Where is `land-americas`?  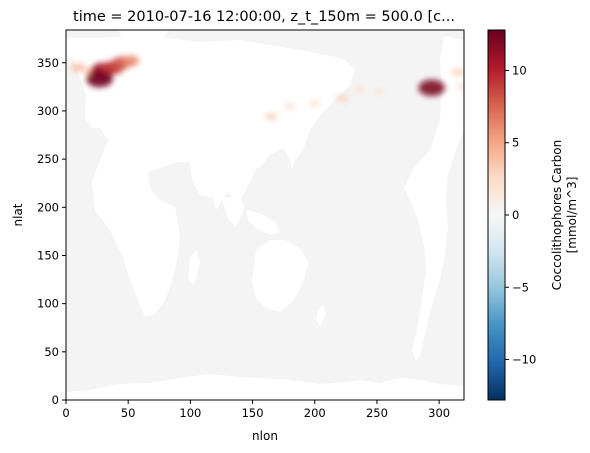 land-americas is located at coordinates (434, 199).